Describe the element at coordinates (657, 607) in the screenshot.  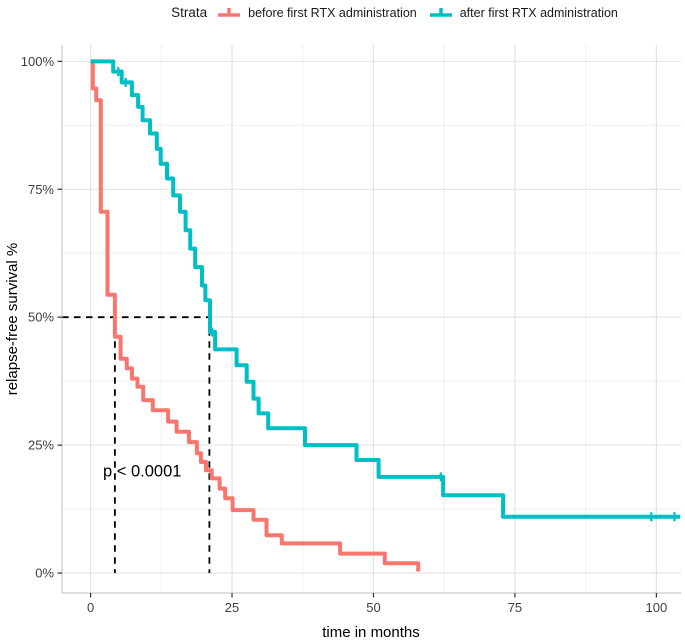
I see `x-axis-tick-label: 100` at that location.